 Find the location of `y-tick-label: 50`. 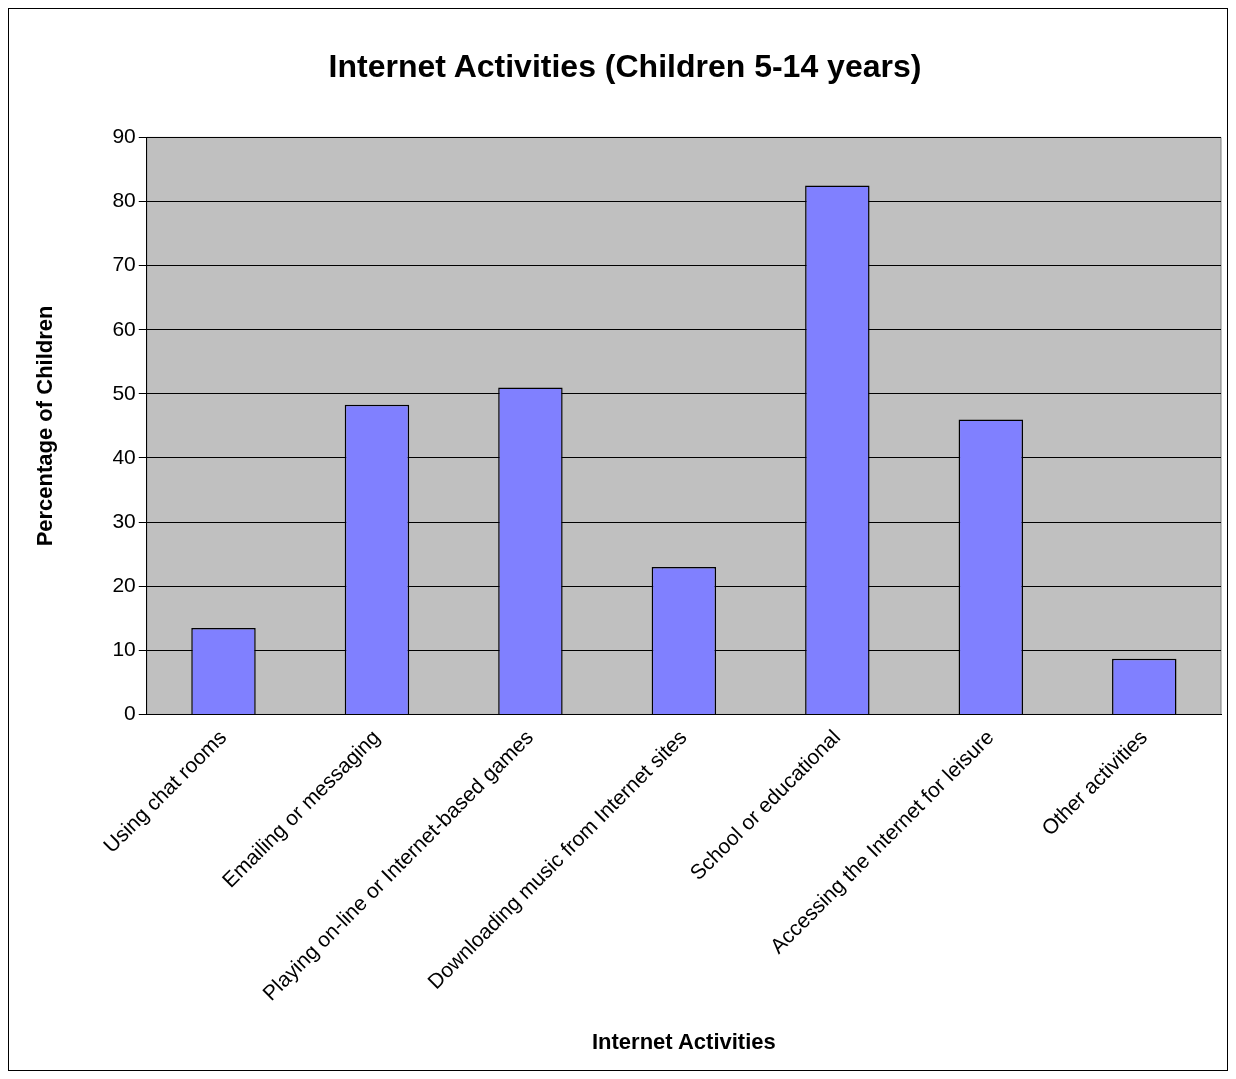

y-tick-label: 50 is located at coordinates (124, 392).